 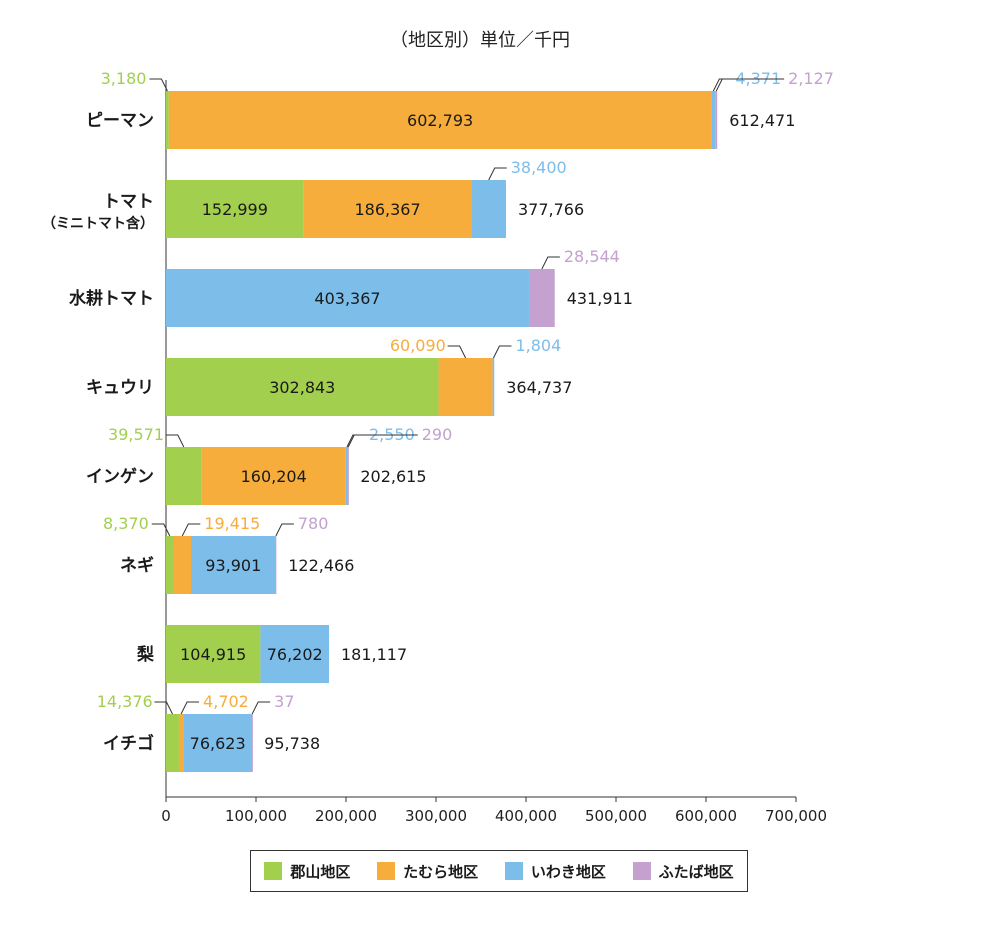 I want to click on bar-total-label: 181,117, so click(x=374, y=654).